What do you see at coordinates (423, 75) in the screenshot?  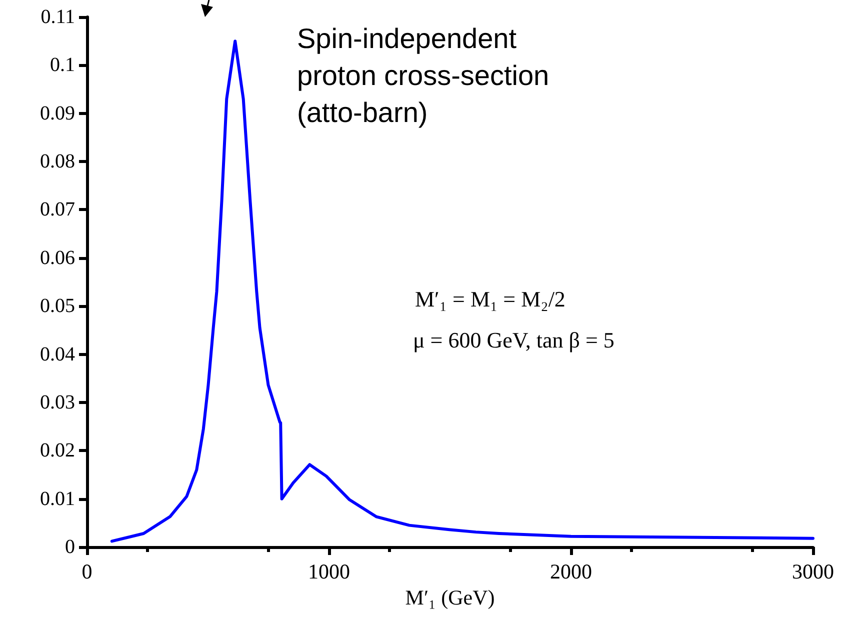 I see `annotation: Spin-independent proton cross-section (atto-barn)` at bounding box center [423, 75].